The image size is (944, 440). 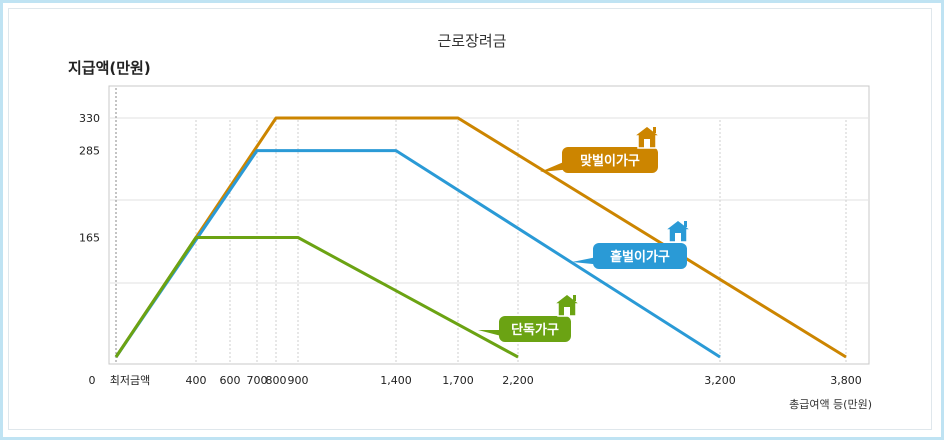 I want to click on series-label: 단독가구, so click(x=535, y=330).